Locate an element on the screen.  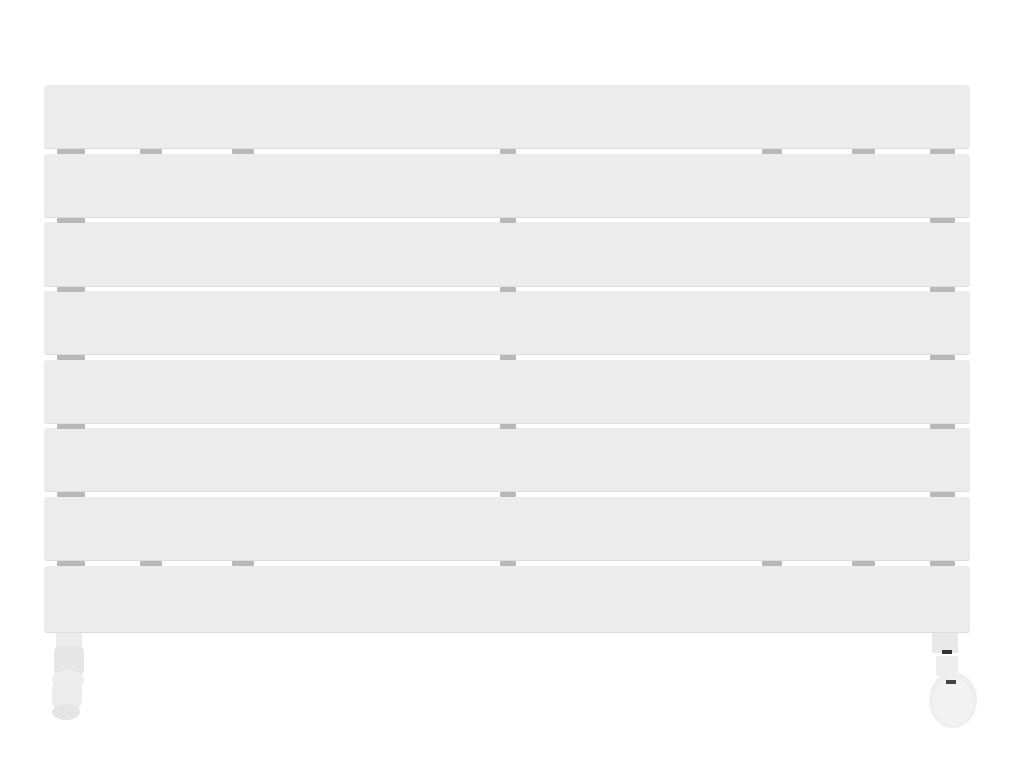
thermostatic-valve-icon is located at coordinates (953, 678).